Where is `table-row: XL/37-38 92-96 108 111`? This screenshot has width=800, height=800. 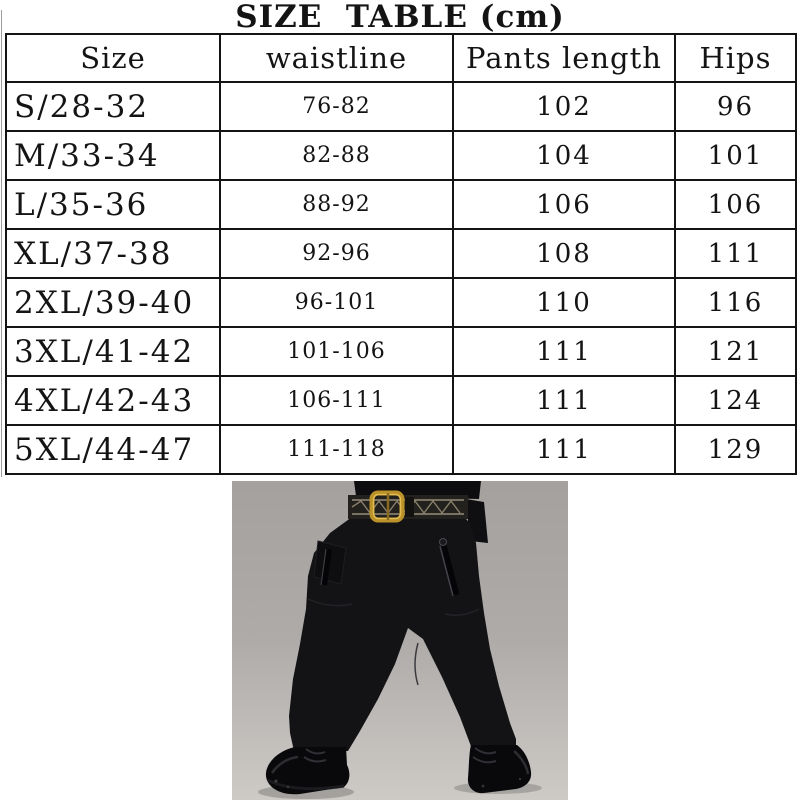
table-row: XL/37-38 92-96 108 111 is located at coordinates (401, 253).